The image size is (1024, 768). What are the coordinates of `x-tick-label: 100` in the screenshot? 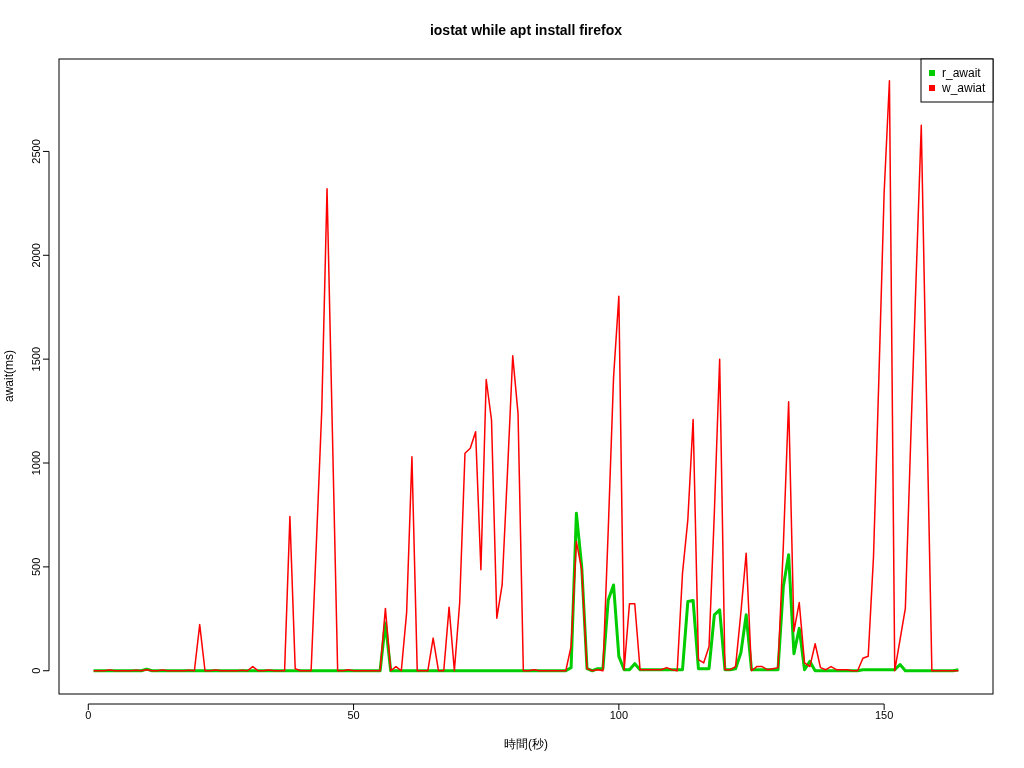 It's located at (619, 715).